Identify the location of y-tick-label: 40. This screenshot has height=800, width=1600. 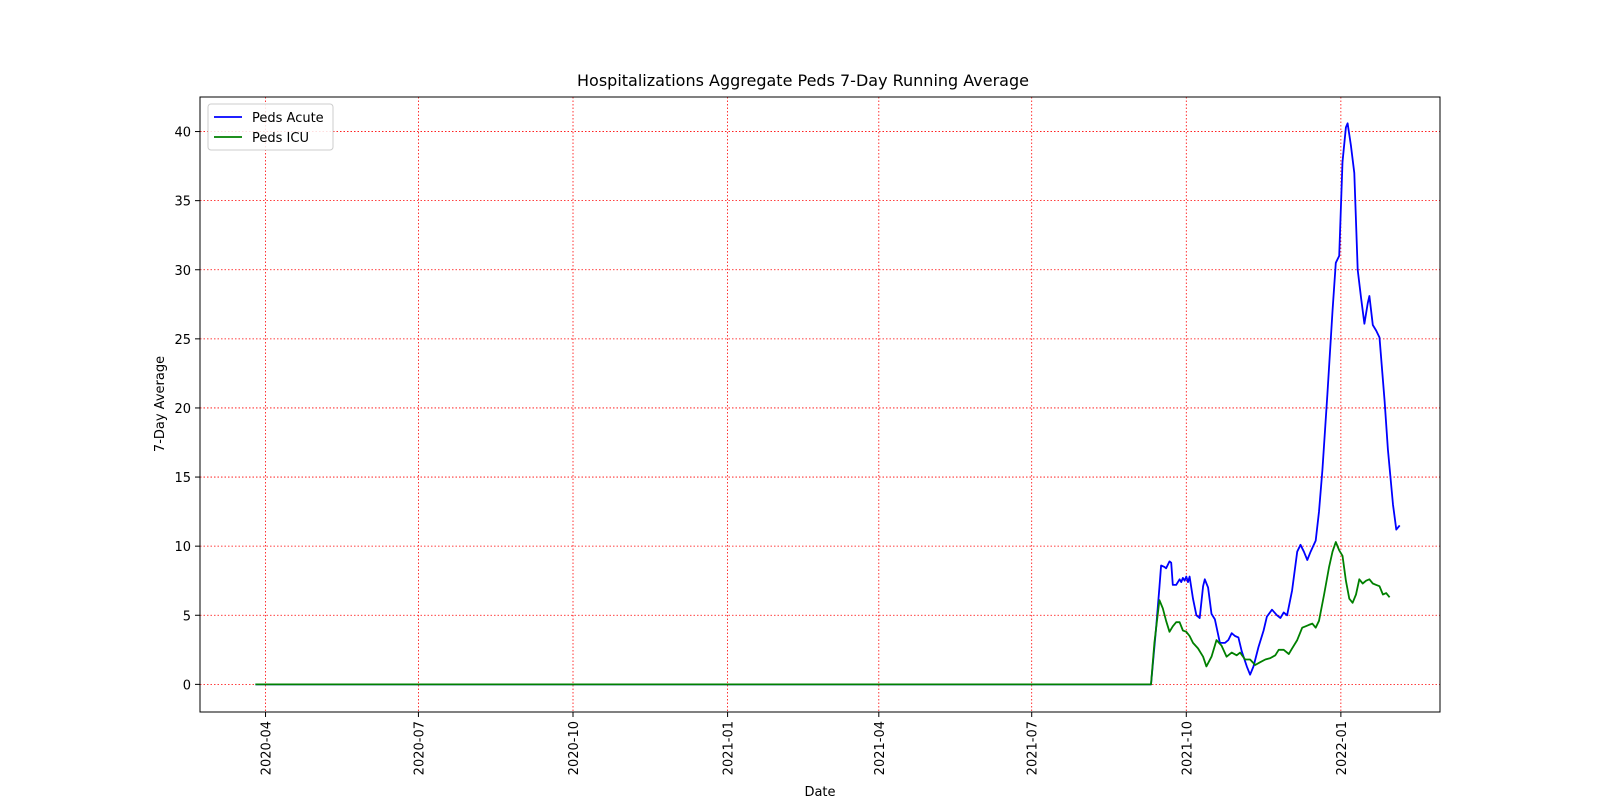
(182, 133).